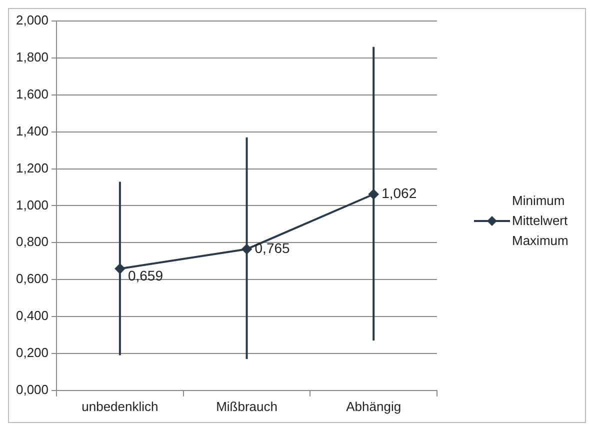  Describe the element at coordinates (272, 248) in the screenshot. I see `data-label: 0,765` at that location.